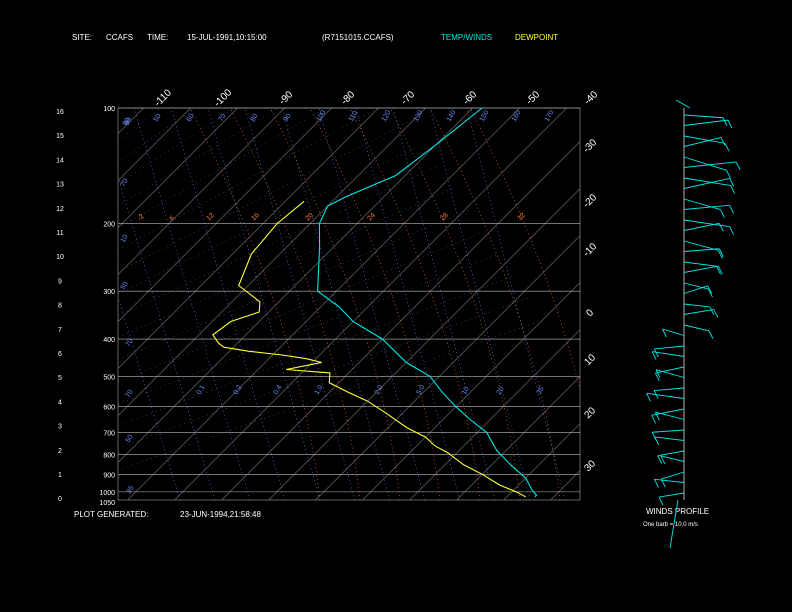 Image resolution: width=792 pixels, height=612 pixels. Describe the element at coordinates (60, 451) in the screenshot. I see `height-tick-label: 2` at that location.